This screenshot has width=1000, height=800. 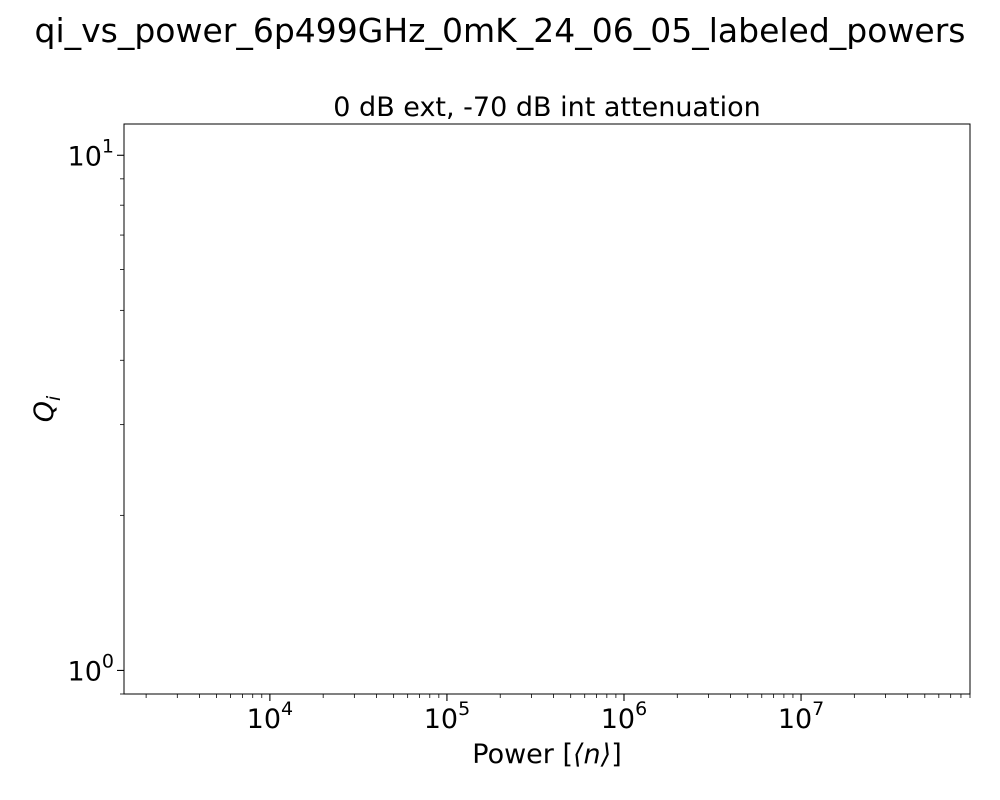 What do you see at coordinates (54, 398) in the screenshot?
I see `y-axis-label-subscript: i` at bounding box center [54, 398].